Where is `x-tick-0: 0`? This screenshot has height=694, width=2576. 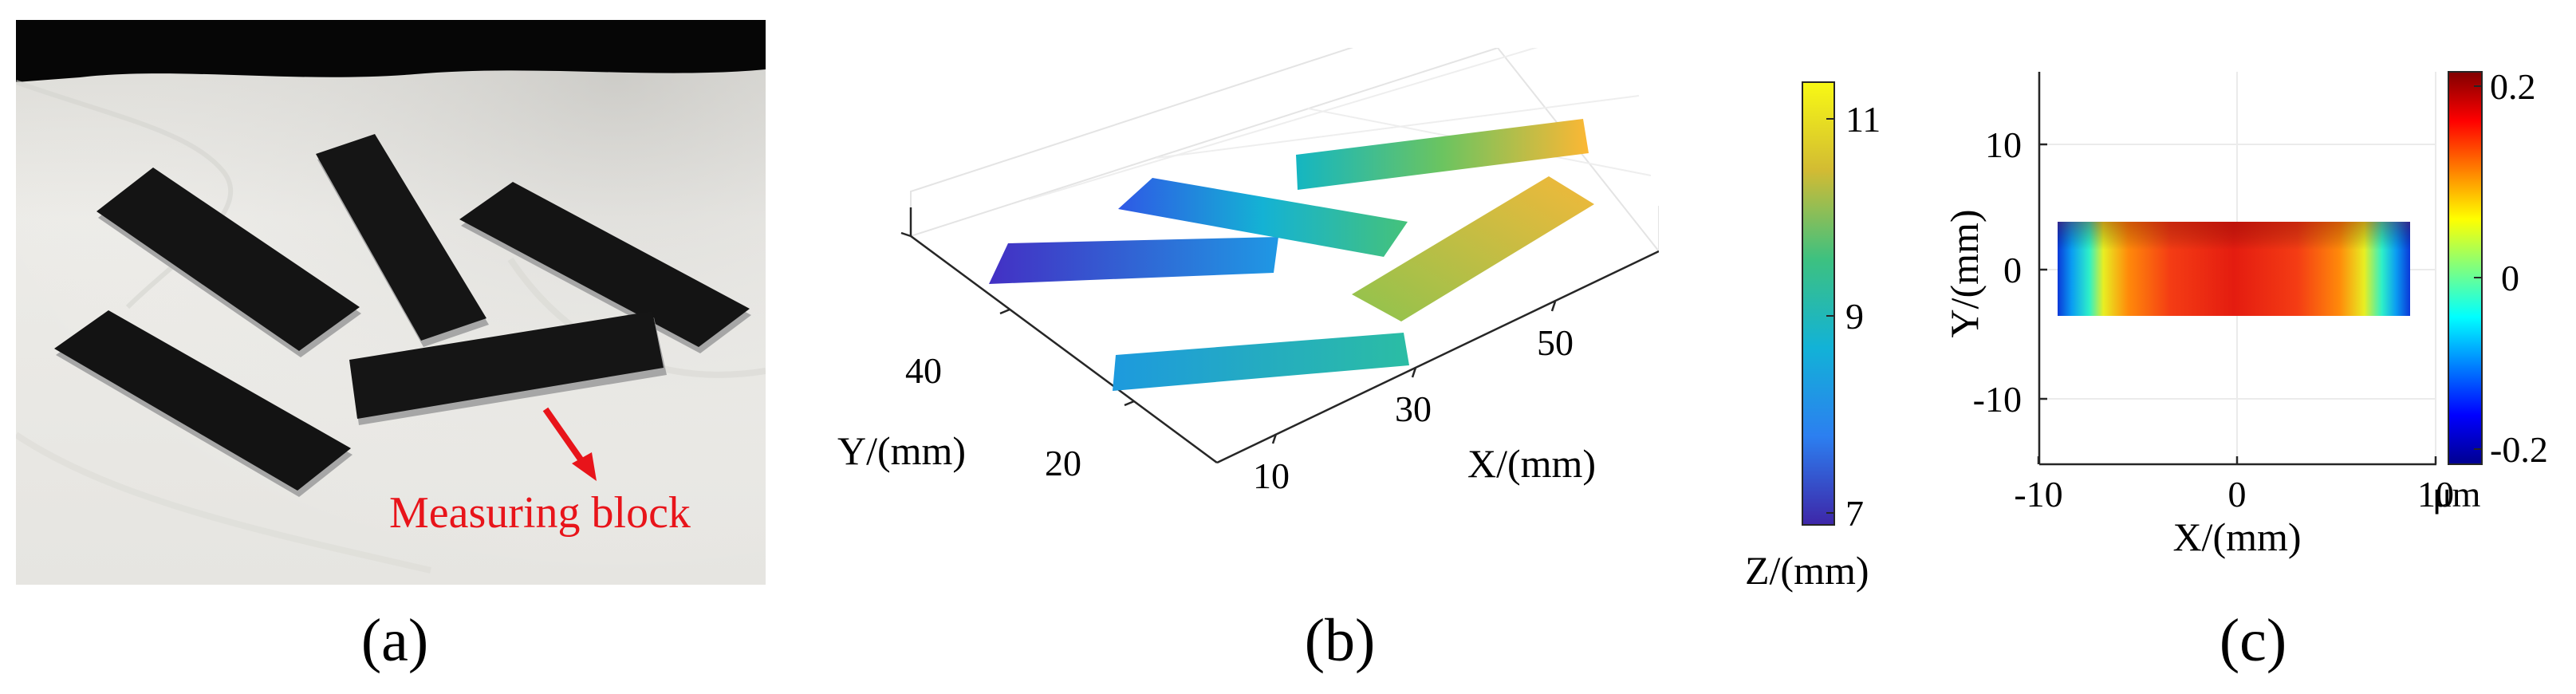
x-tick-0: 0 is located at coordinates (2237, 494).